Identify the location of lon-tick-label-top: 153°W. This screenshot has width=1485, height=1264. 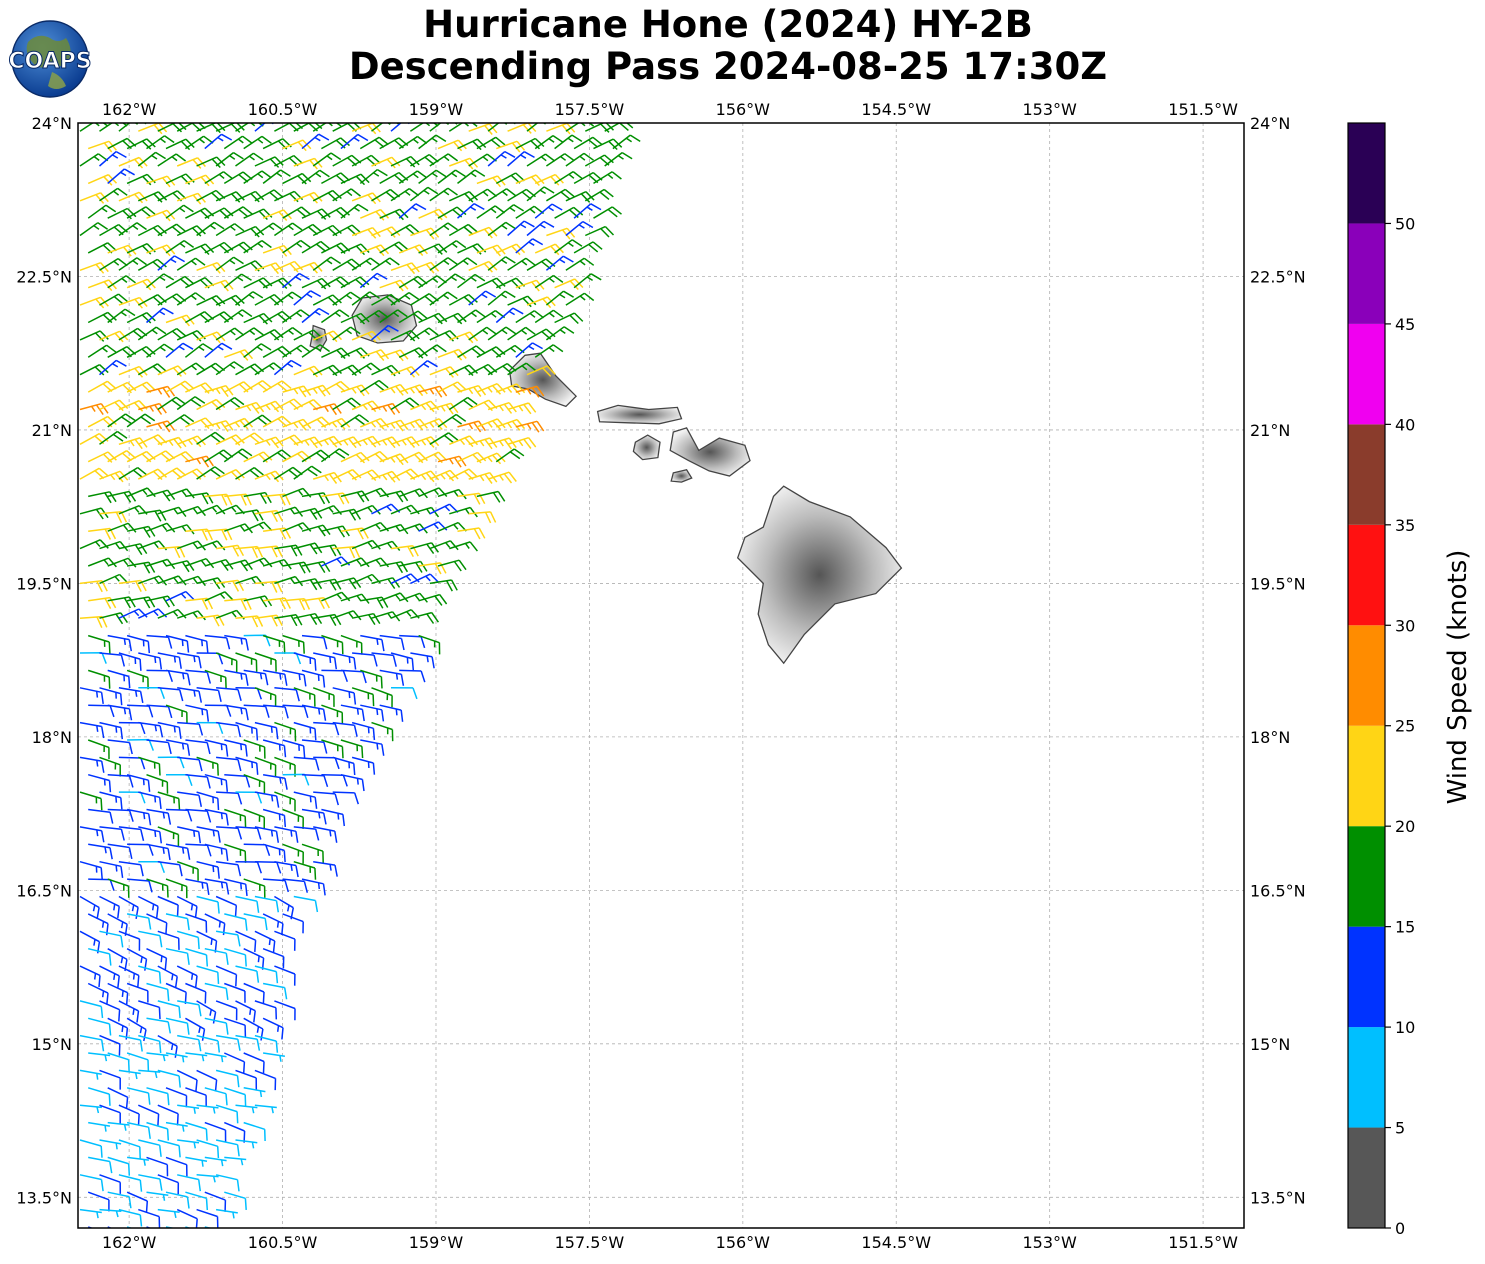
(1049, 109).